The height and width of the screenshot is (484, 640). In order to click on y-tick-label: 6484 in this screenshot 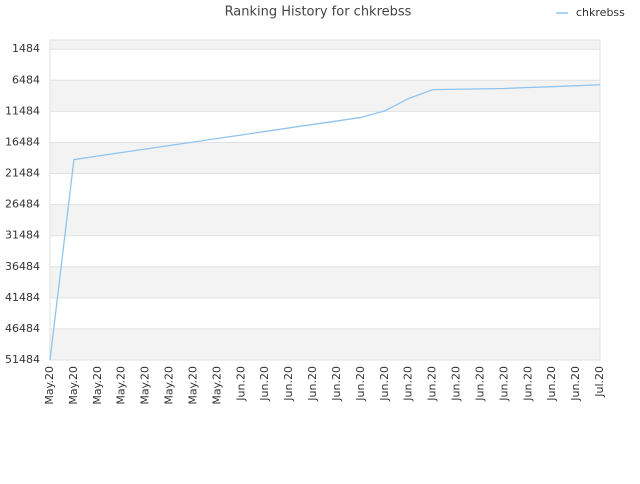, I will do `click(26, 79)`.